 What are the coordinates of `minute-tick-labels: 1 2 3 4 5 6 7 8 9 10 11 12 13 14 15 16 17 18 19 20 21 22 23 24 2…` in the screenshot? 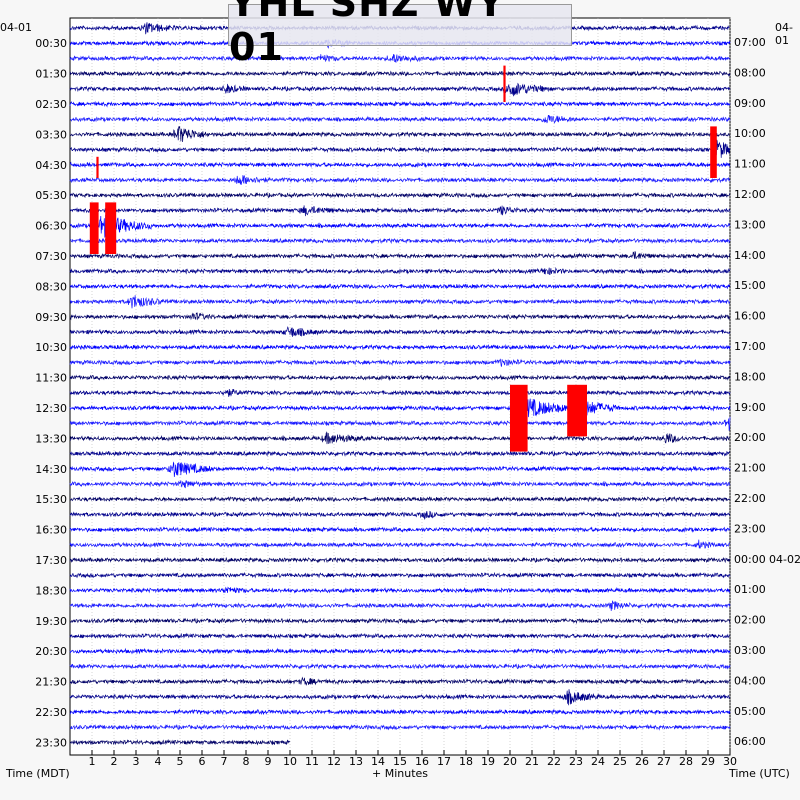 It's located at (413, 759).